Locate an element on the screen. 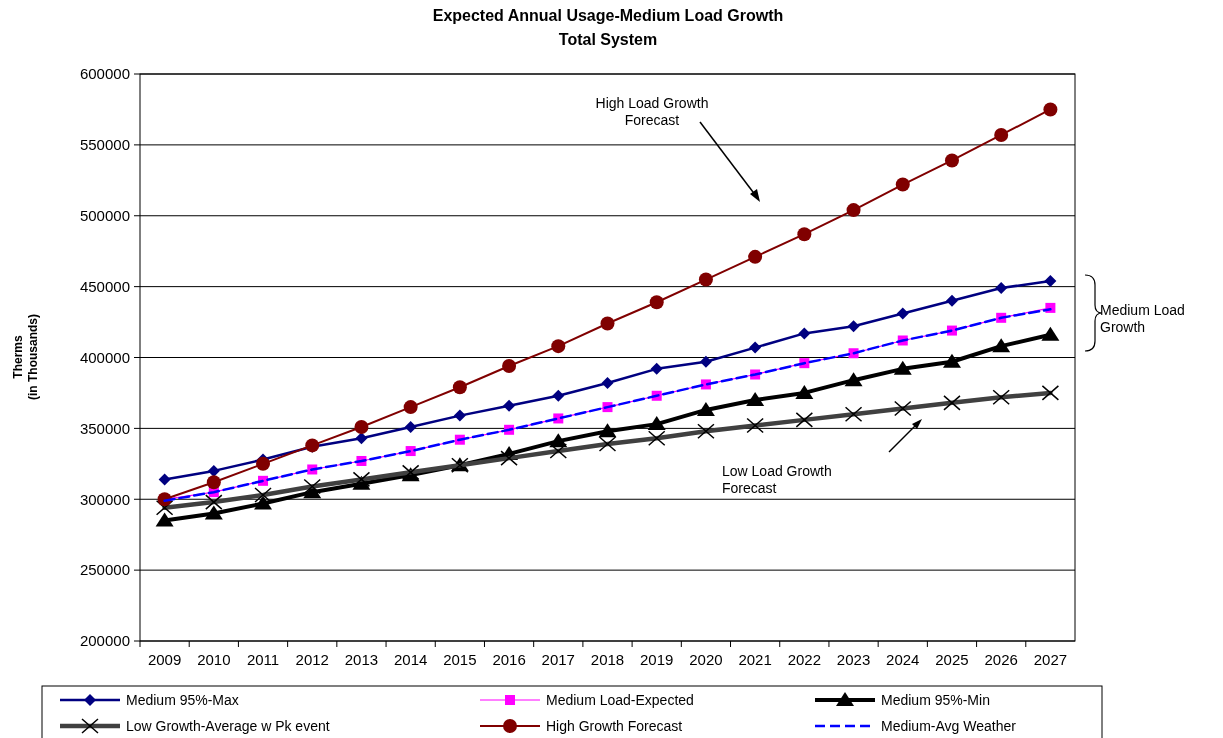 The height and width of the screenshot is (738, 1223). y-tick-label: 300000 is located at coordinates (104, 499).